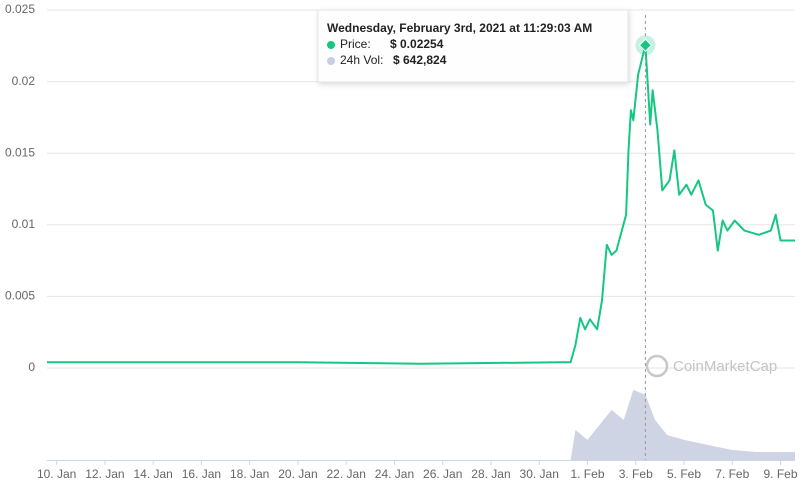  Describe the element at coordinates (394, 474) in the screenshot. I see `x-tick-label: 24. Jan` at that location.